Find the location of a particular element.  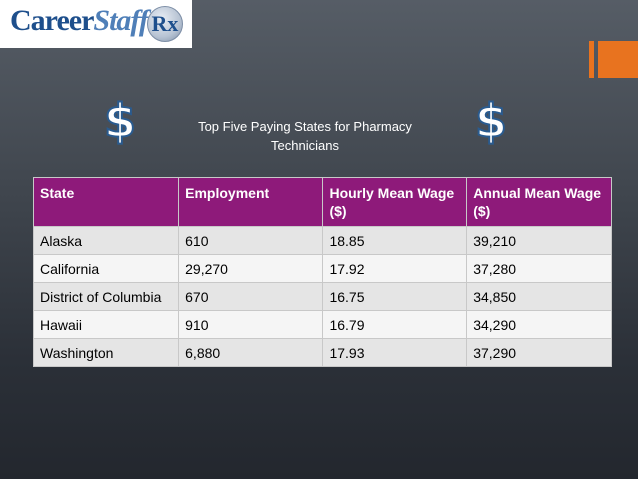

orange-accent-thick is located at coordinates (618, 59).